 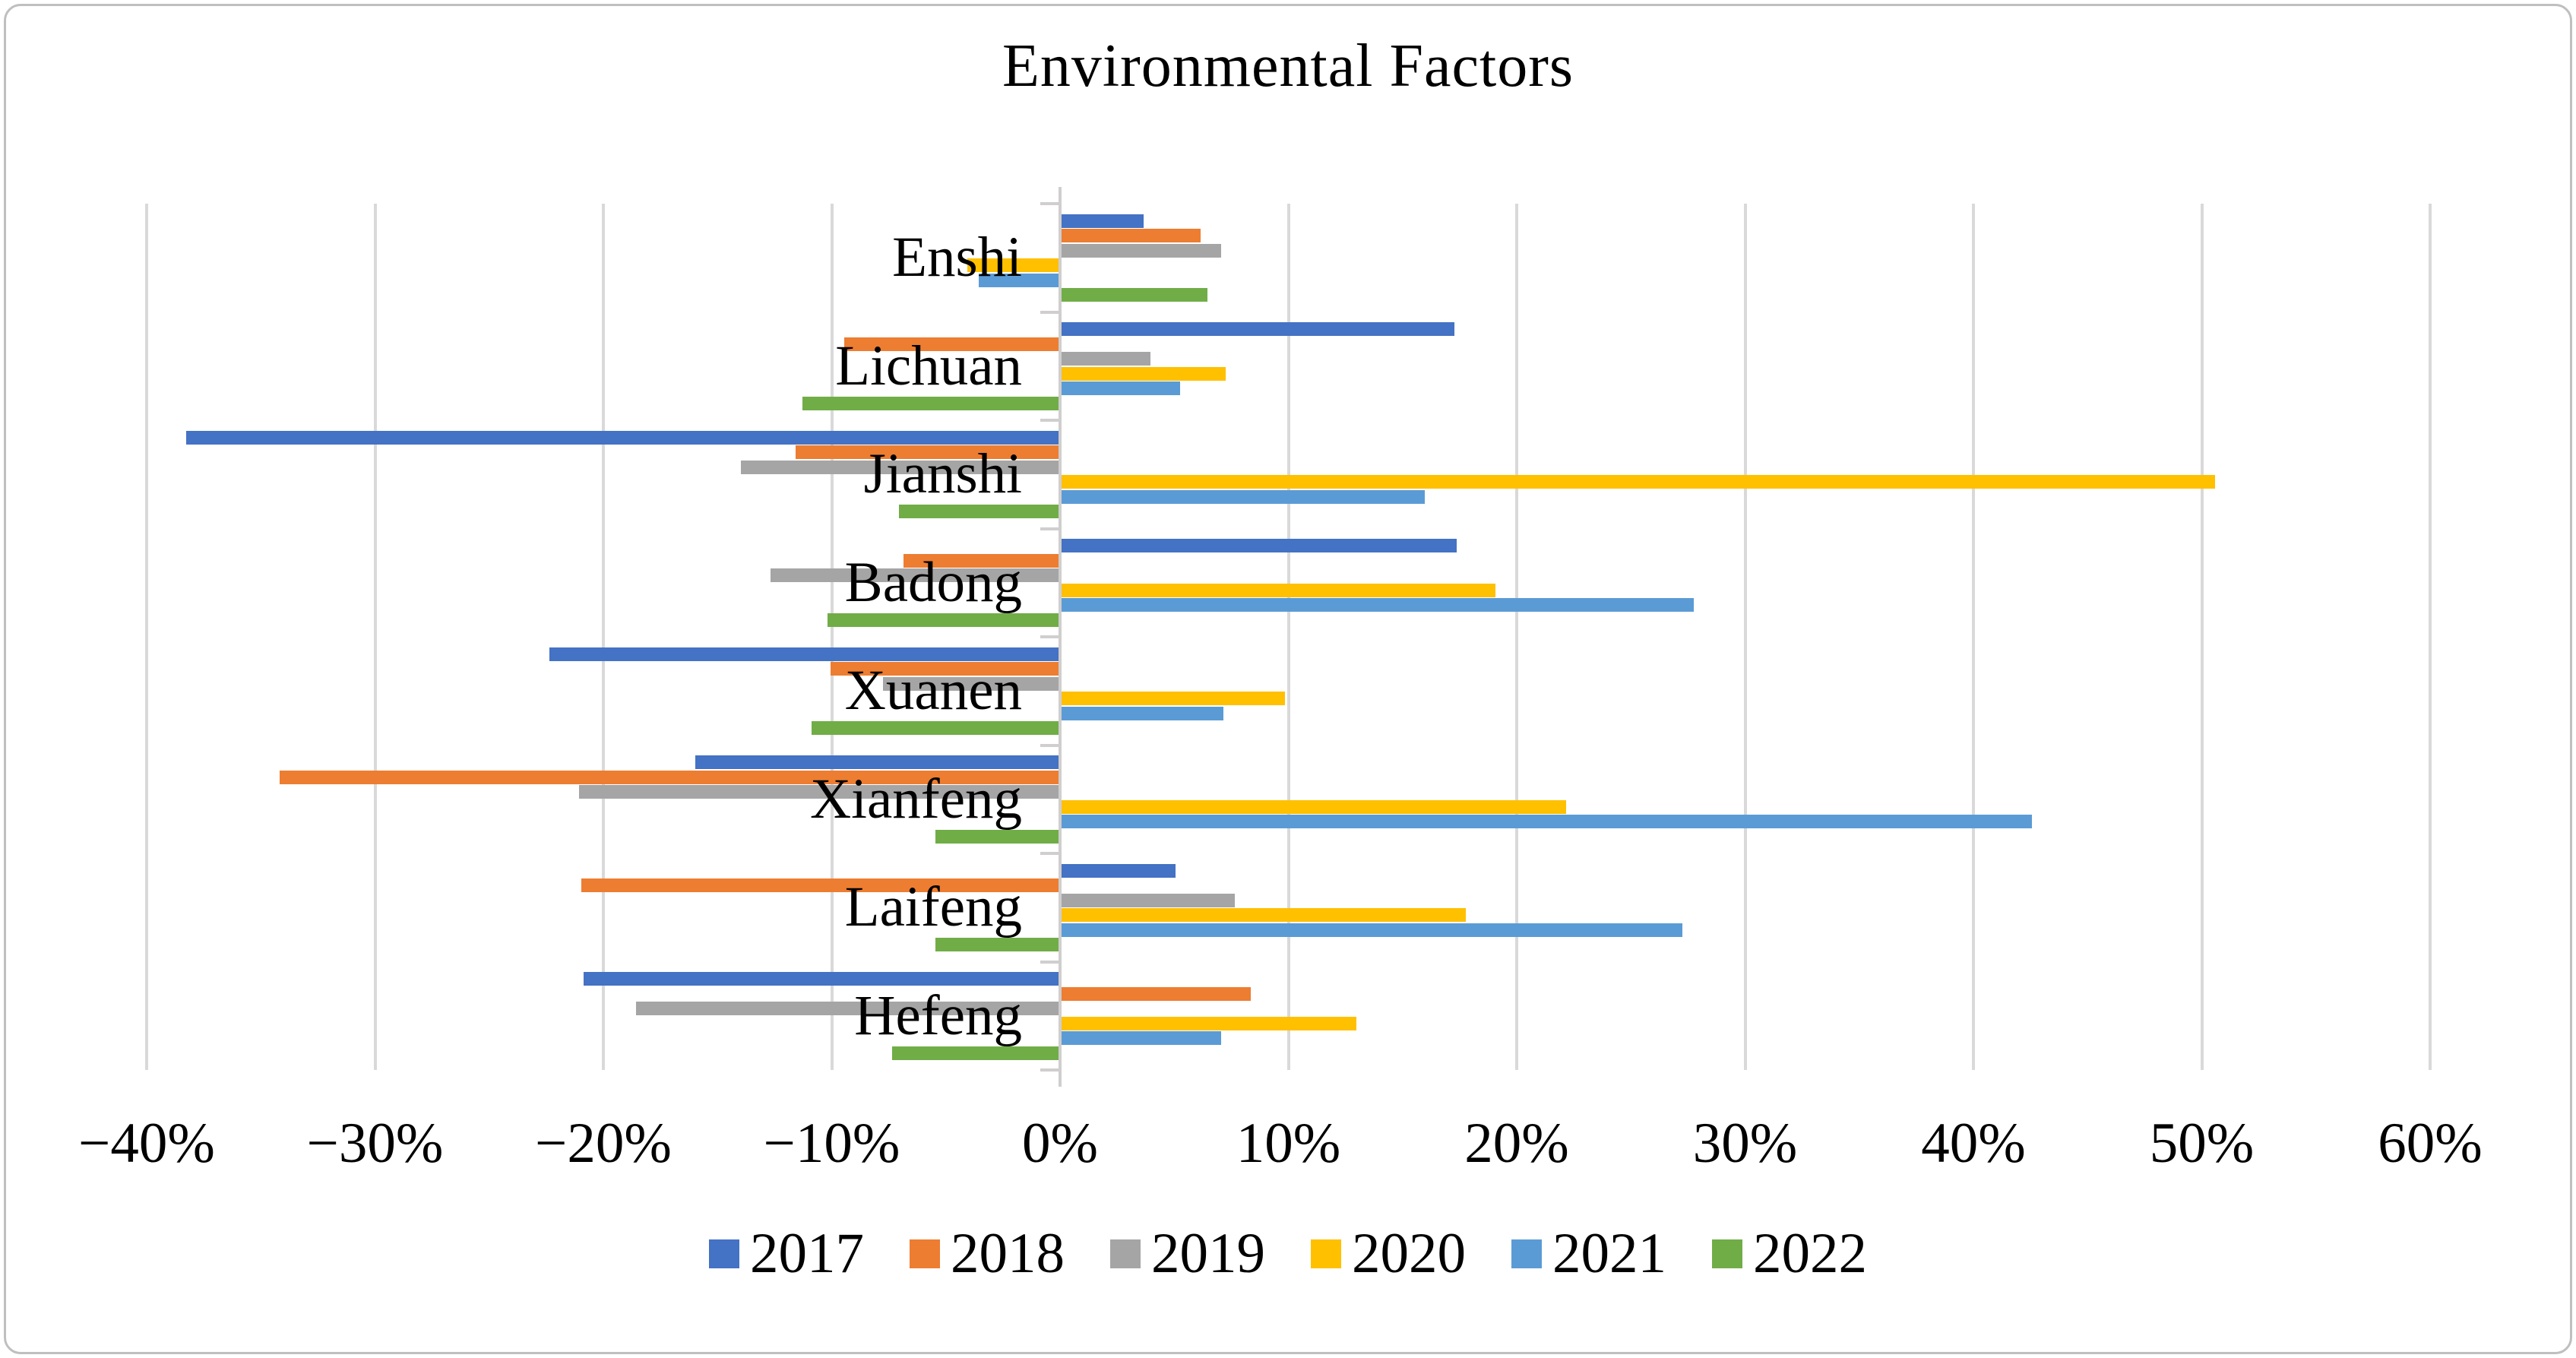 I want to click on bar-2022-hefeng, so click(x=975, y=1053).